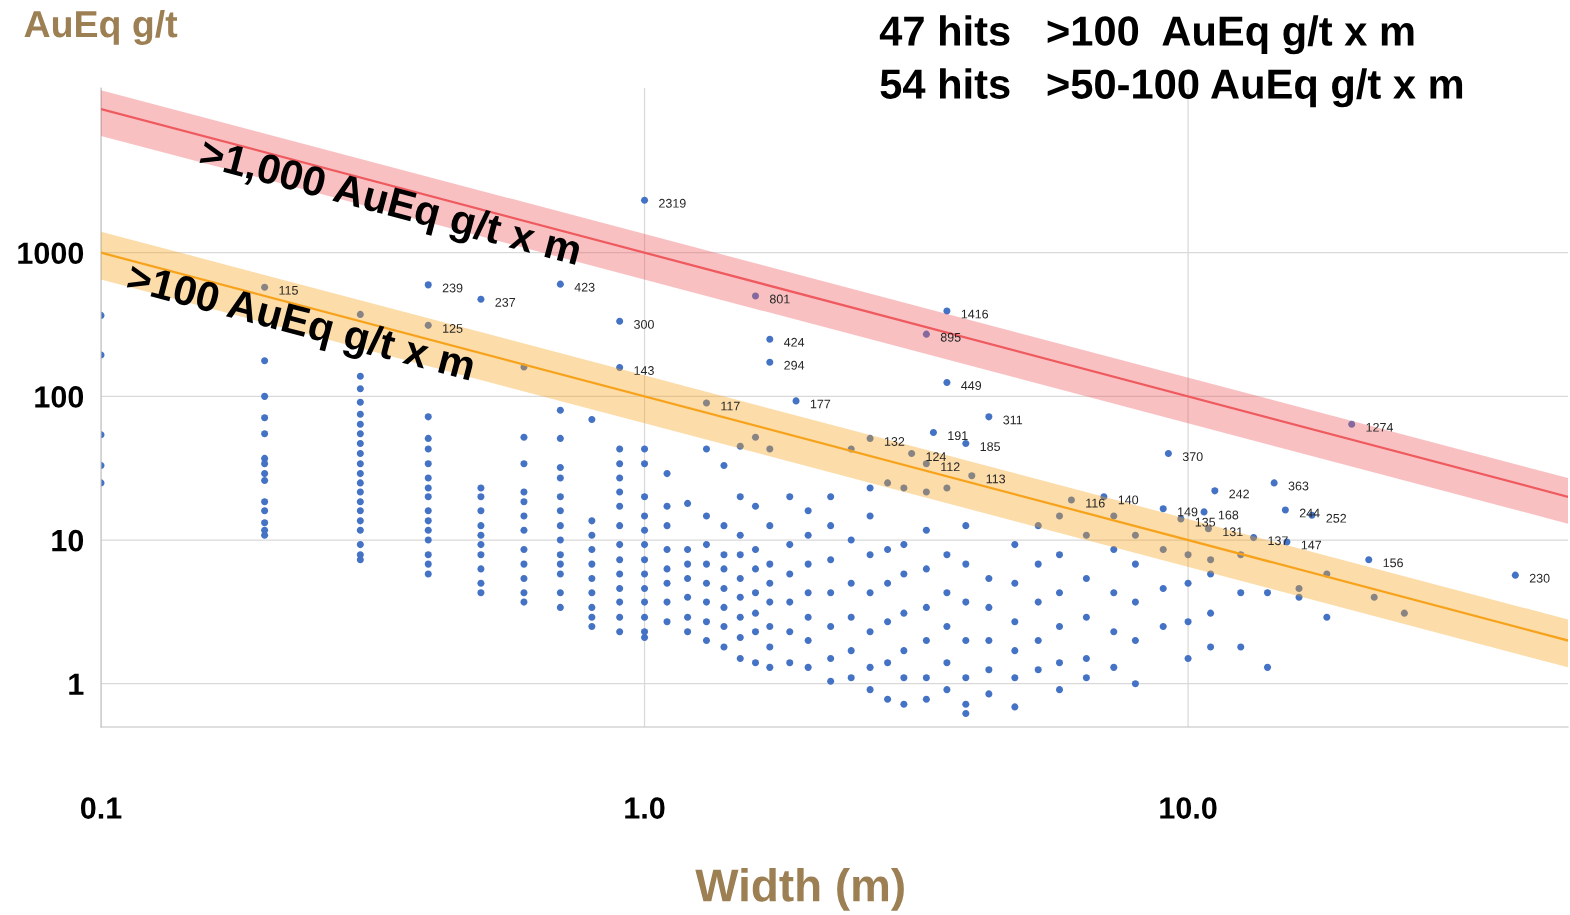  What do you see at coordinates (1380, 427) in the screenshot?
I see `annotation: 1274` at bounding box center [1380, 427].